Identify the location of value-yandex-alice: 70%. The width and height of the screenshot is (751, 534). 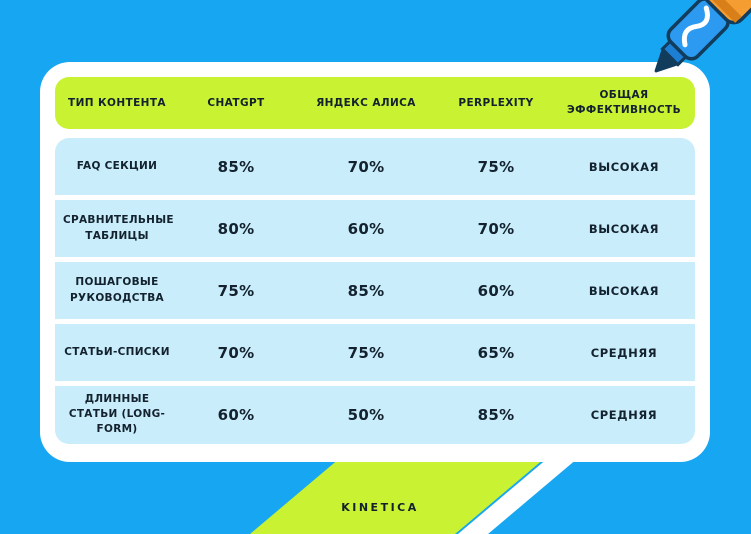
(366, 166).